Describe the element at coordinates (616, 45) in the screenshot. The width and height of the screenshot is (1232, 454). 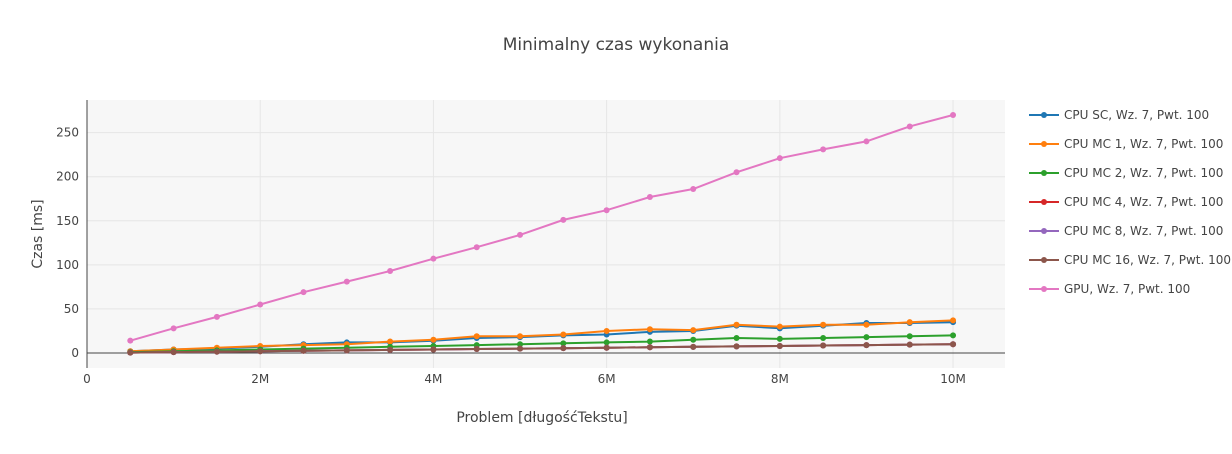
I see `chart-title: Minimalny czas wykonania` at that location.